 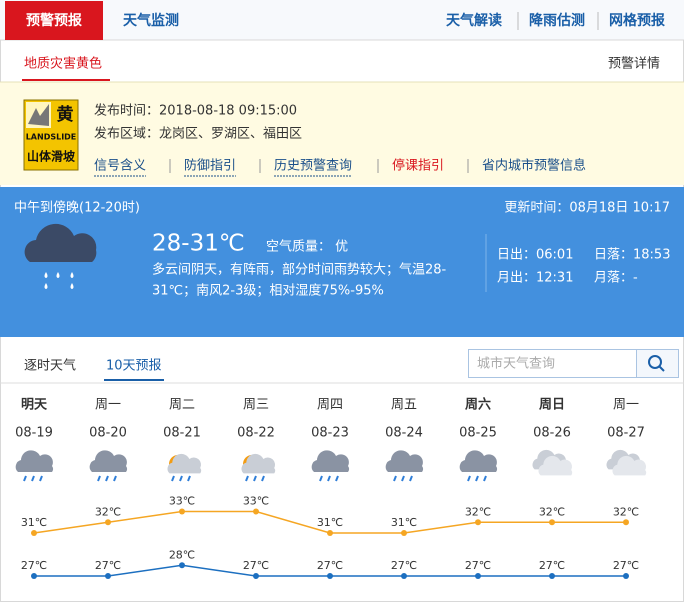 What do you see at coordinates (616, 278) in the screenshot?
I see `moonset: 月落：-` at bounding box center [616, 278].